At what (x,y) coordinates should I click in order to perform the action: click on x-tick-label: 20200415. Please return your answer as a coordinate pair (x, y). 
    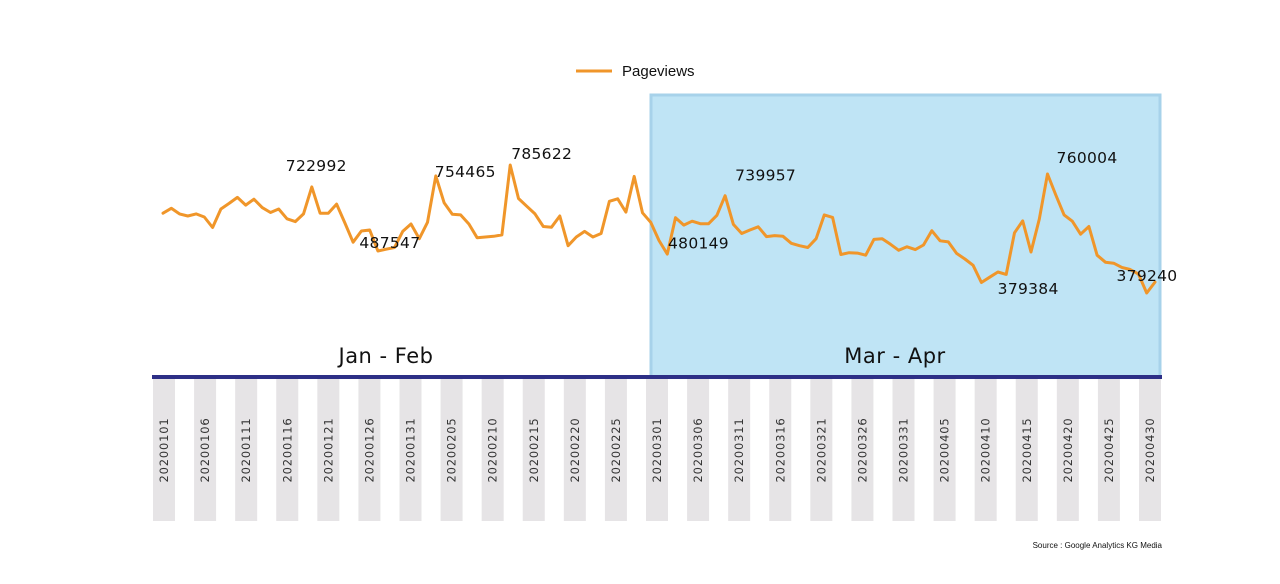
    Looking at the image, I should click on (1027, 450).